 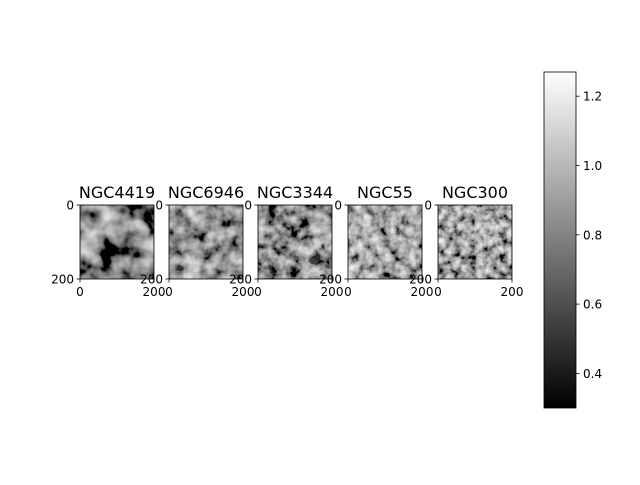 I want to click on image-ngc4419, so click(x=117, y=242).